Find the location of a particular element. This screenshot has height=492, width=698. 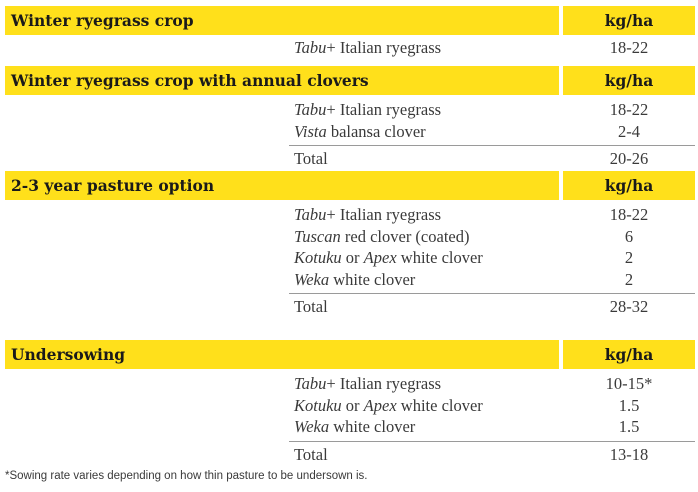

seed-rate: 2-4 is located at coordinates (629, 131).